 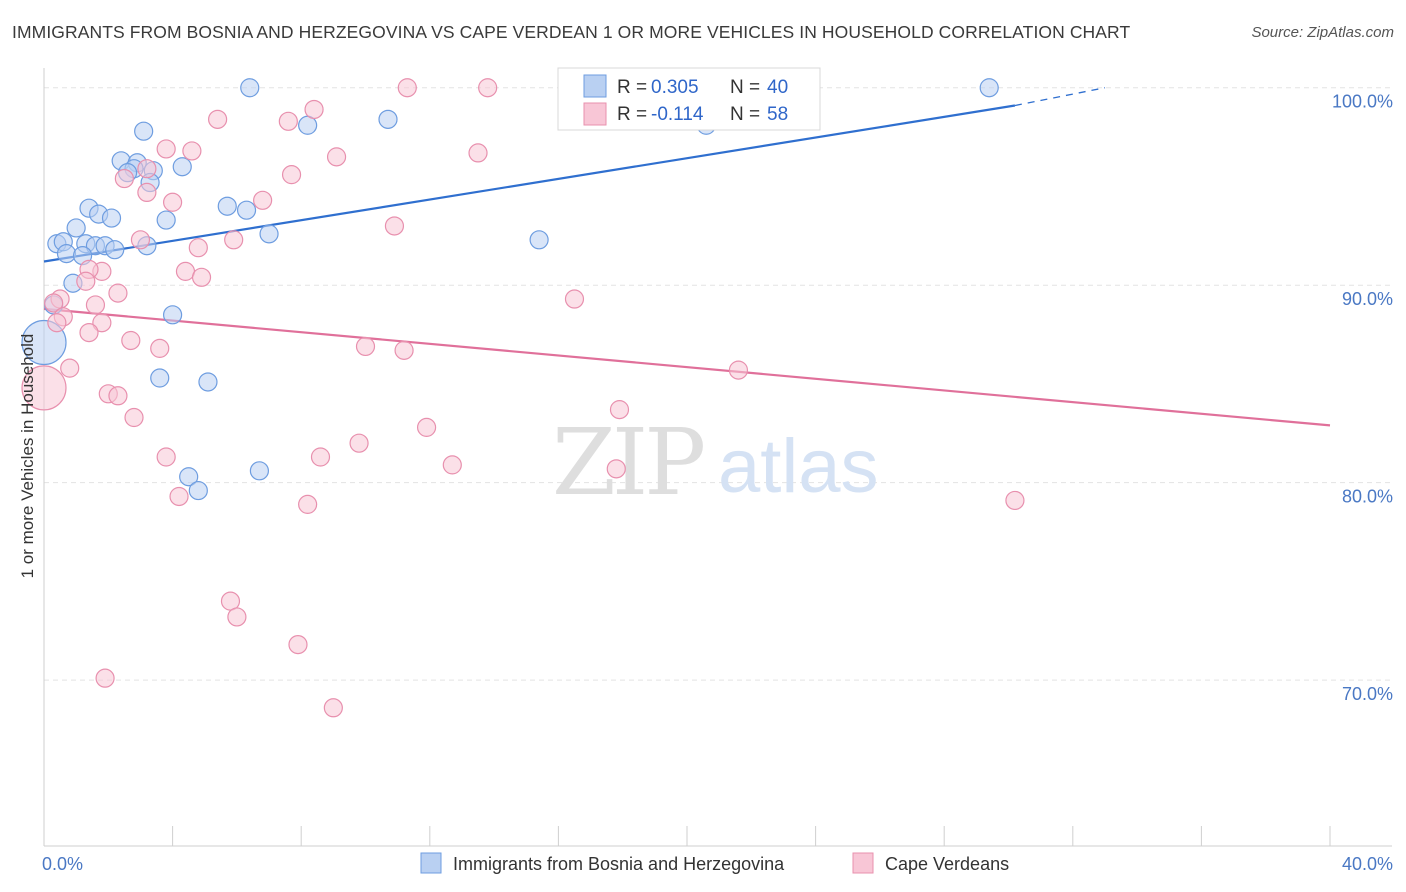 What do you see at coordinates (62, 864) in the screenshot?
I see `x-tick-label-min: 0.0%` at bounding box center [62, 864].